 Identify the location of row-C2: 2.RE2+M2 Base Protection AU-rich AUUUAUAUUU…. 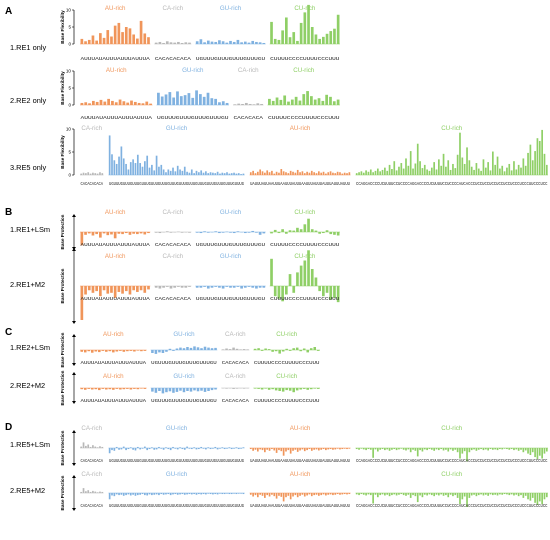
(165, 387).